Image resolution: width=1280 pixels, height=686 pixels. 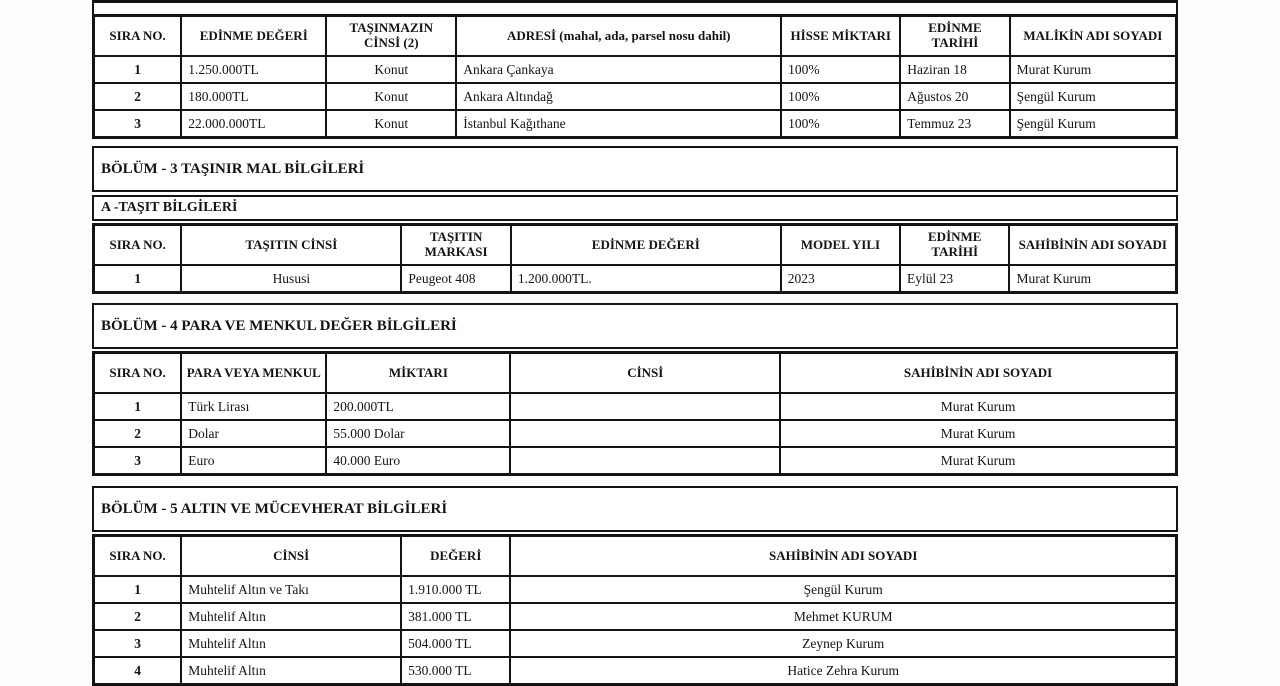 I want to click on column-header: TAŞITIN MARKASI, so click(x=456, y=244).